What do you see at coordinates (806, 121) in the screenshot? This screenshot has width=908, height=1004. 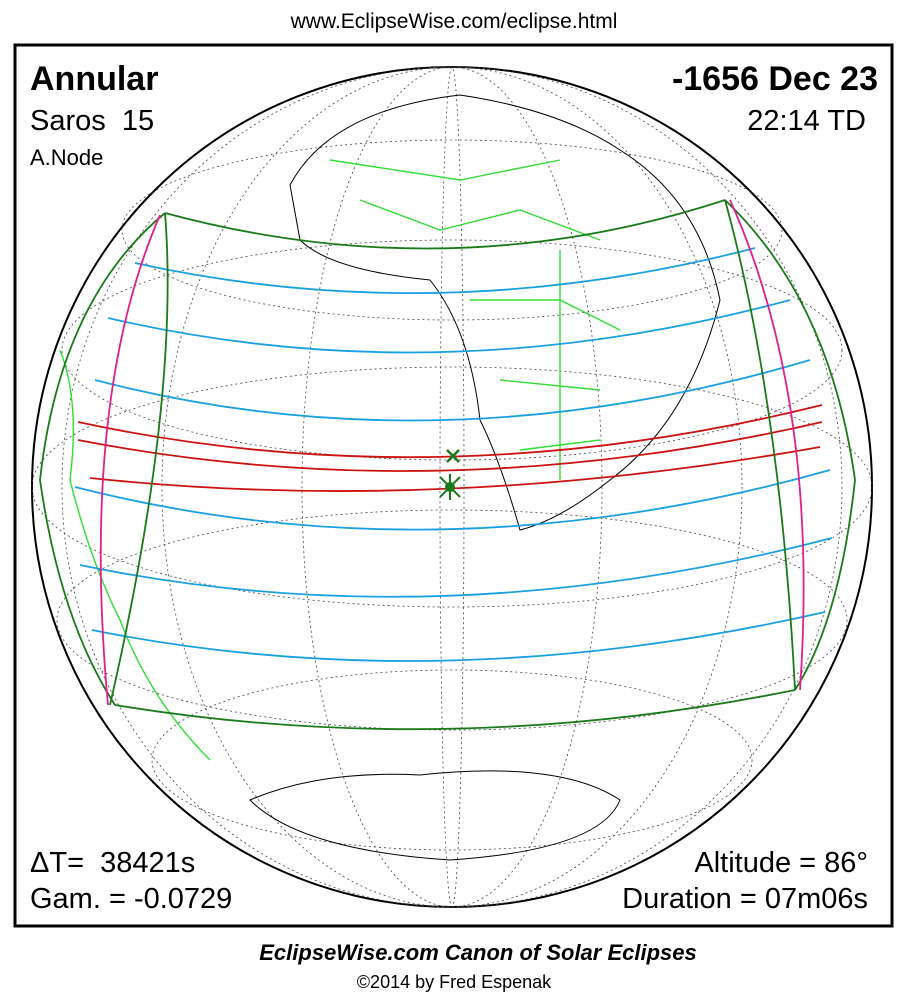 I see `time: 22:14 TD` at bounding box center [806, 121].